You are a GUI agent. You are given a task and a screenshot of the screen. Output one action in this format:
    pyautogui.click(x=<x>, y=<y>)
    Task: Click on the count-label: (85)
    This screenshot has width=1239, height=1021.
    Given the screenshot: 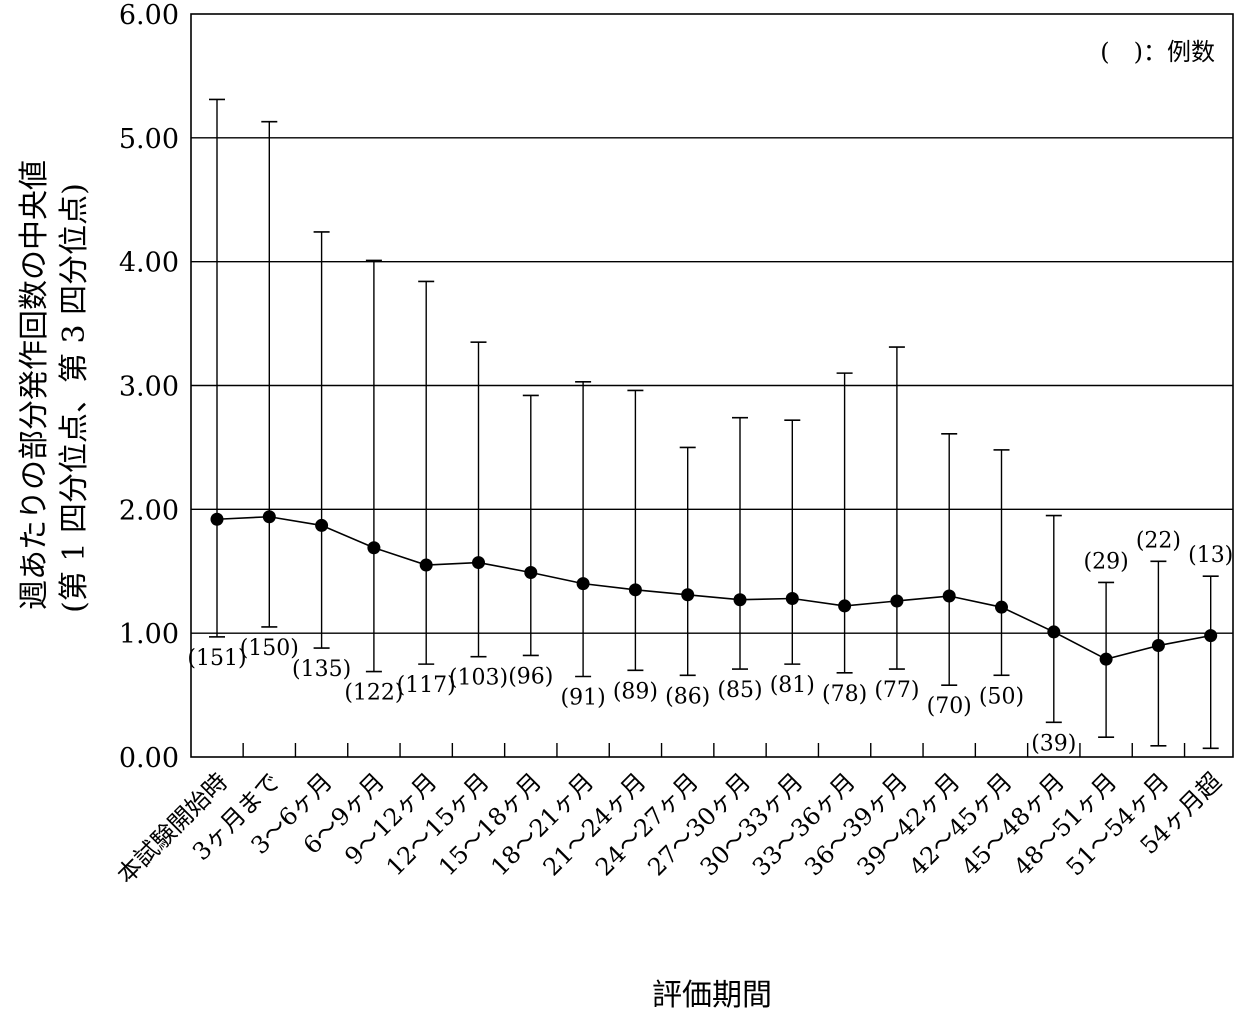 What is the action you would take?
    pyautogui.click(x=739, y=690)
    